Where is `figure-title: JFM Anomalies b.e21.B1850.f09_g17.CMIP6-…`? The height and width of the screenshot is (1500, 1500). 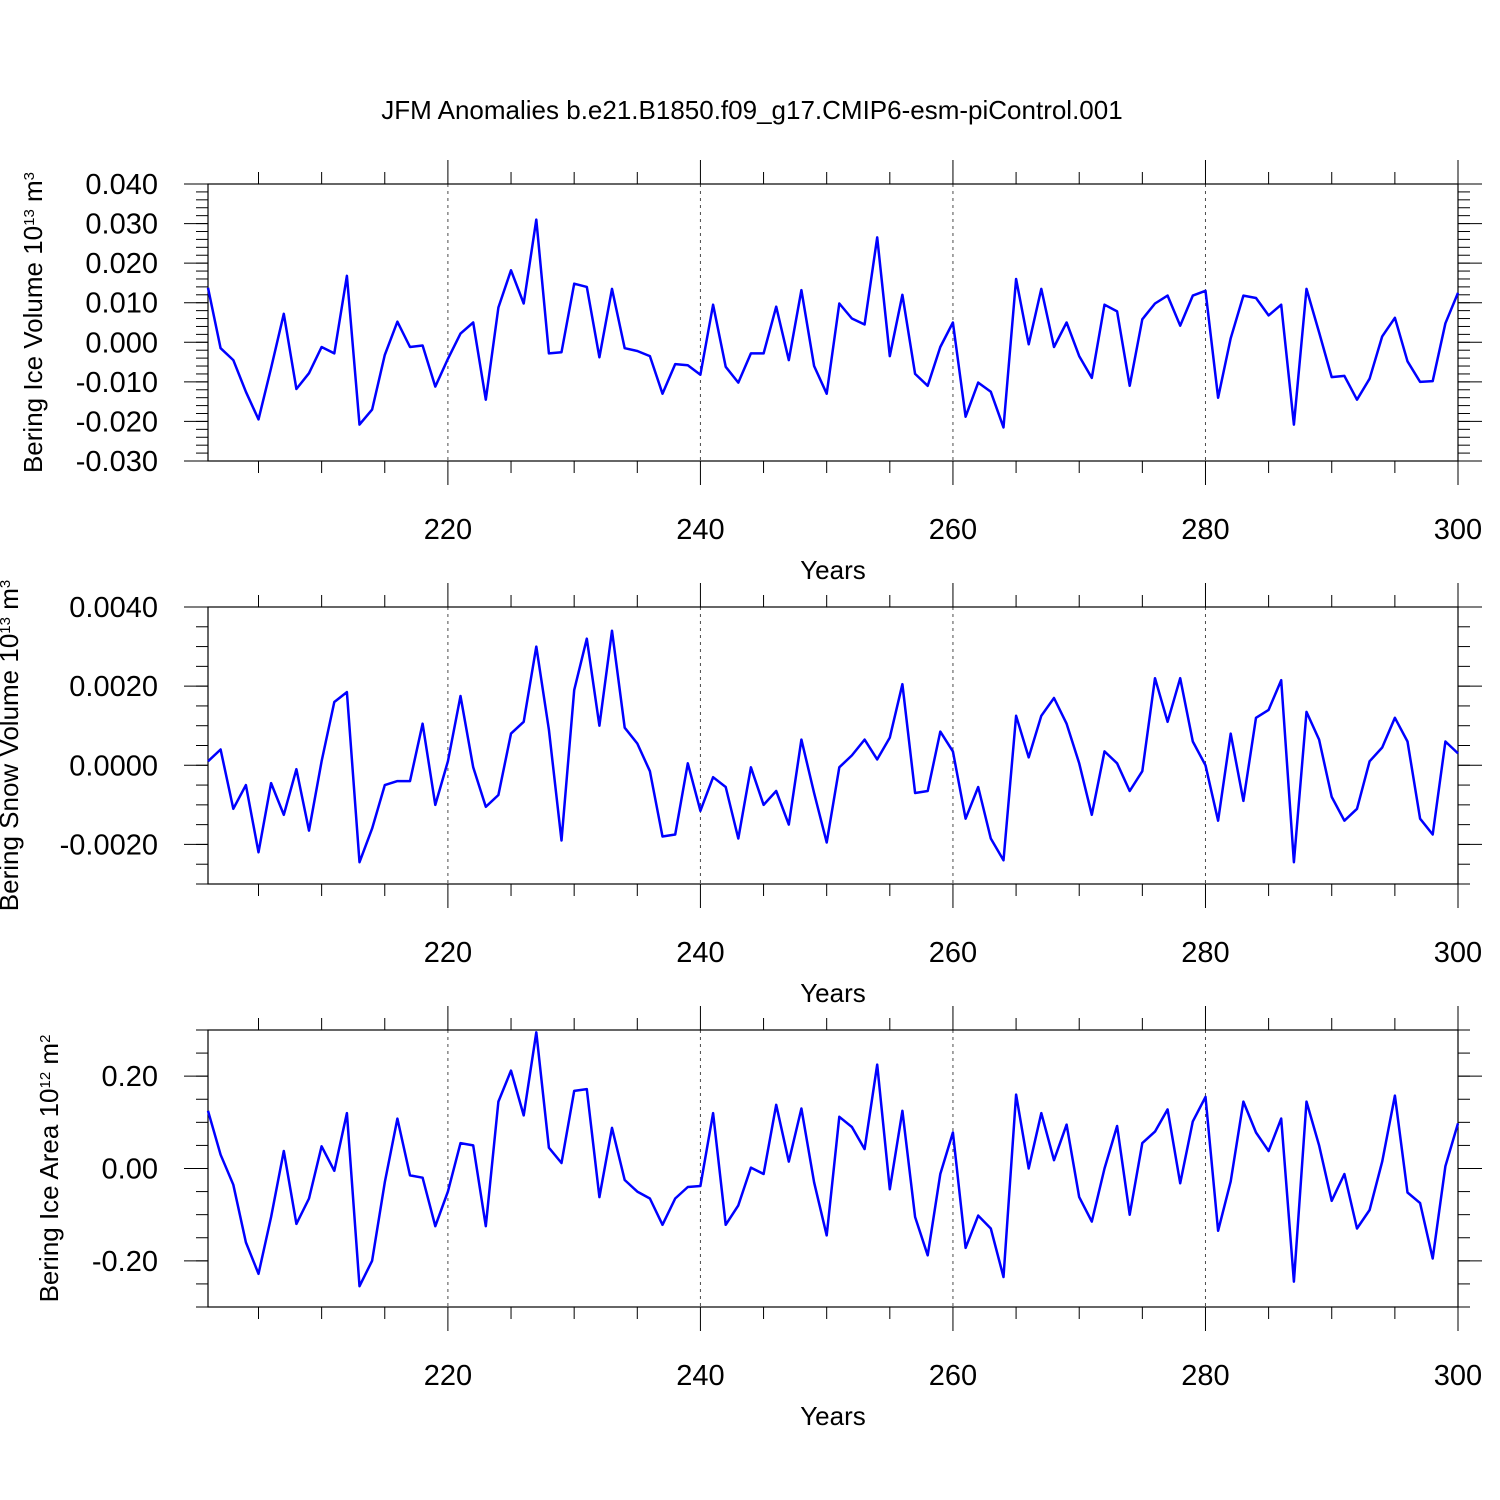
figure-title: JFM Anomalies b.e21.B1850.f09_g17.CMIP6-… is located at coordinates (751, 110).